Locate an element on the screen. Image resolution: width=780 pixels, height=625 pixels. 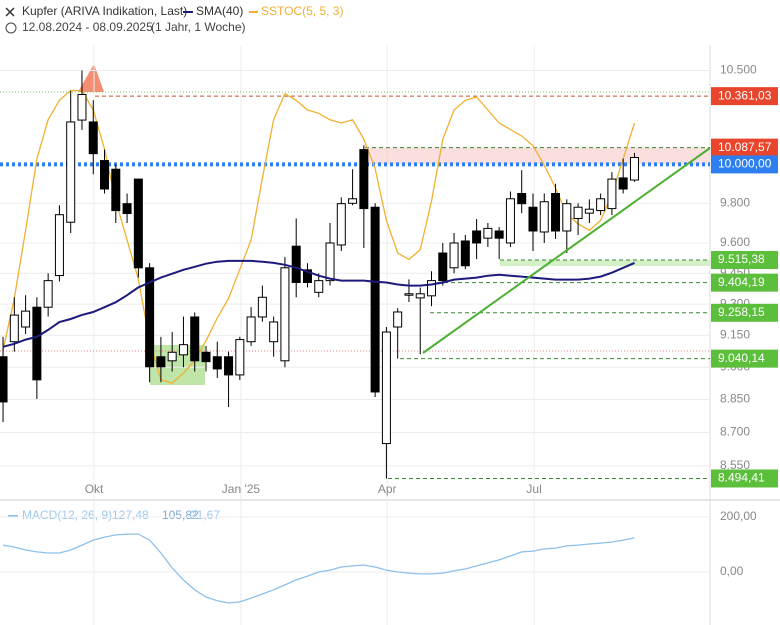
level-label: 8.494,41 is located at coordinates (741, 478).